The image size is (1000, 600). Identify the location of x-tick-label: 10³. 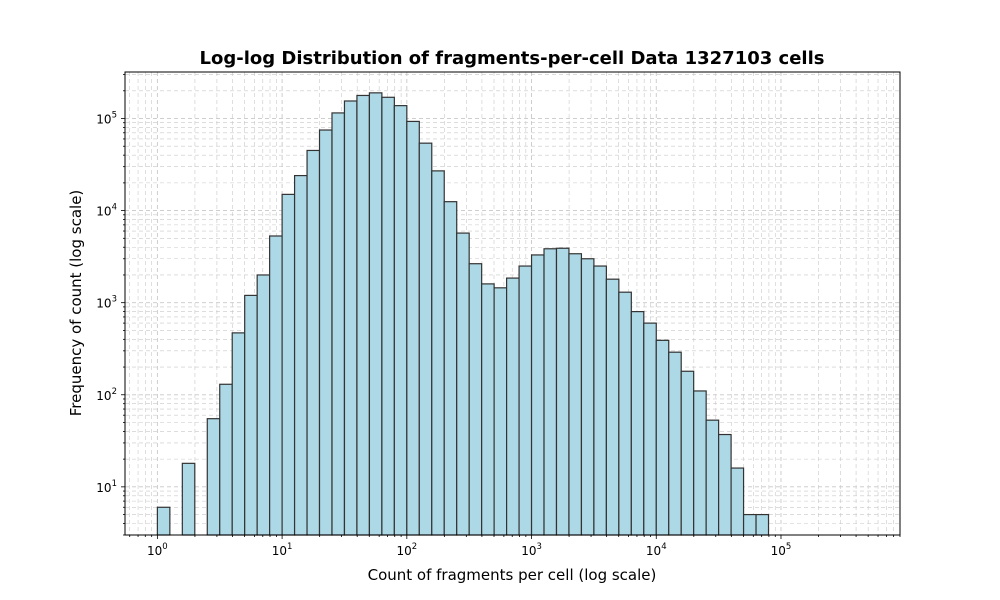
(531, 550).